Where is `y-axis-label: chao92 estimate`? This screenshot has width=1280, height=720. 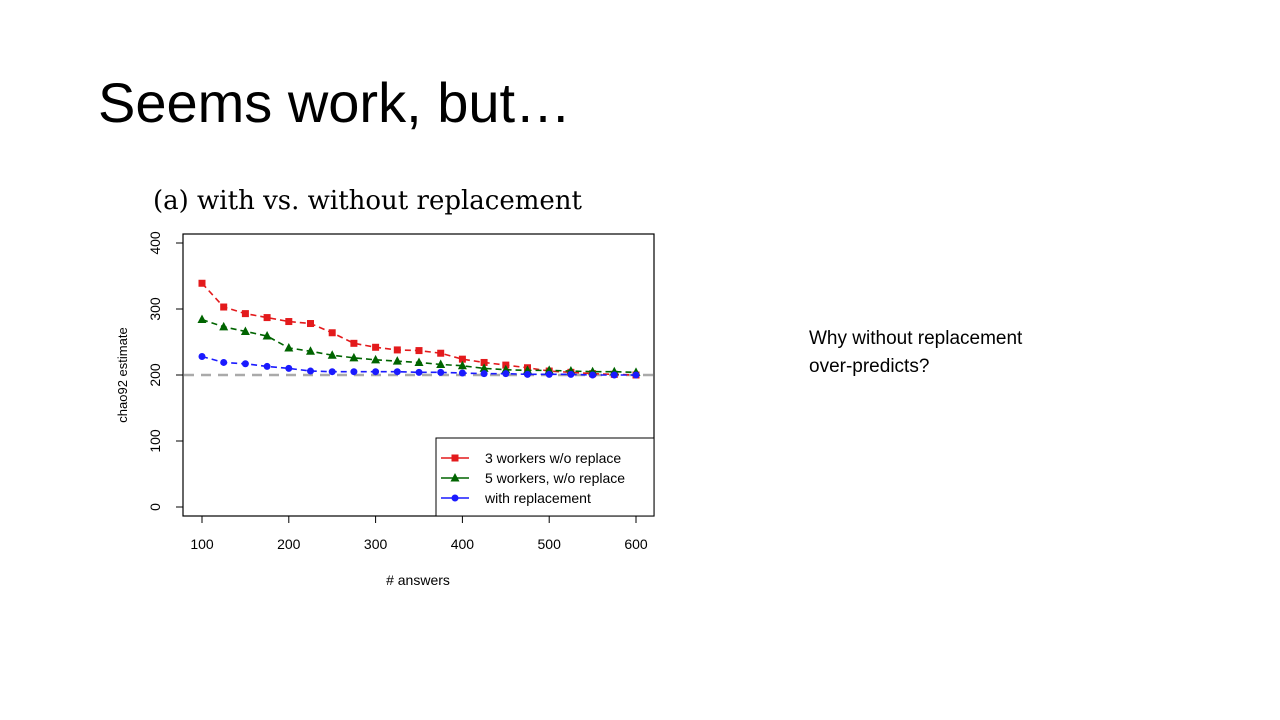
y-axis-label: chao92 estimate is located at coordinates (122, 374).